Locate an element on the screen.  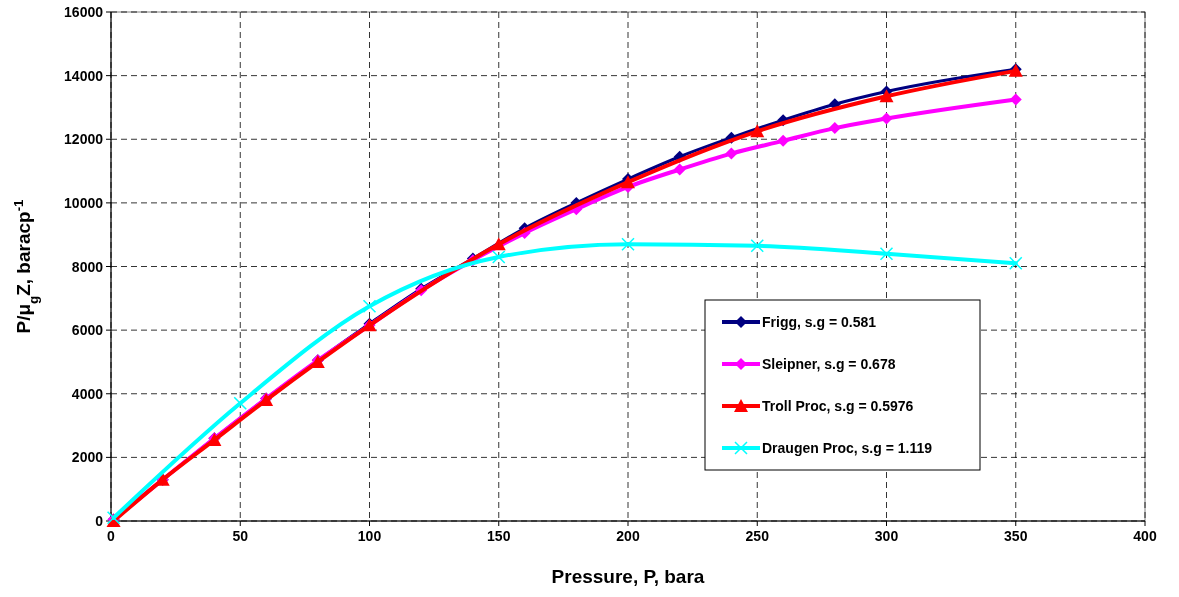
y-tick-label: 14000 is located at coordinates (84, 75).